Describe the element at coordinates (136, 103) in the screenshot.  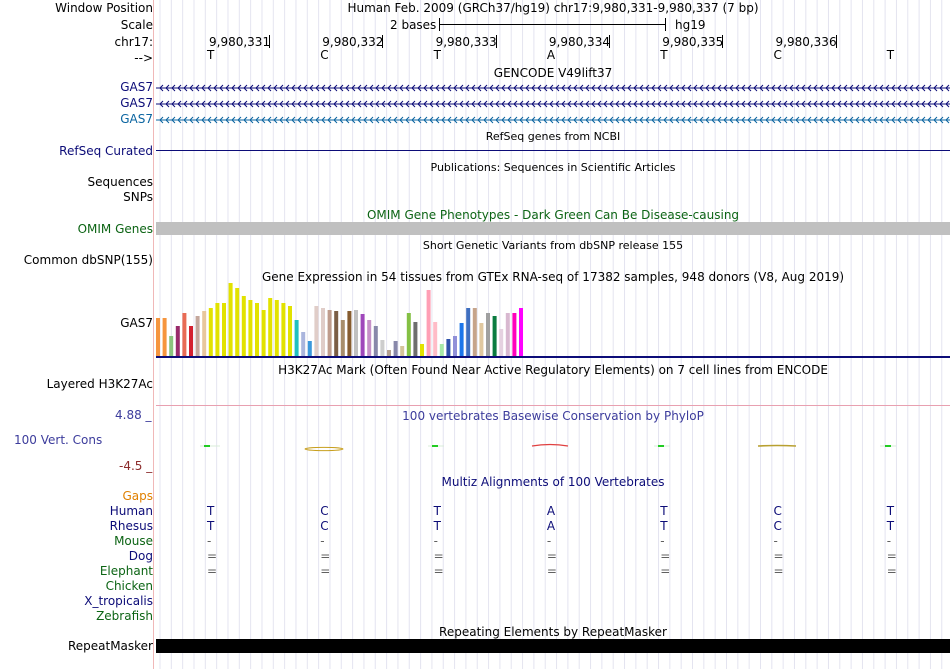
I see `gencode-gene-label-2: GAS7` at that location.